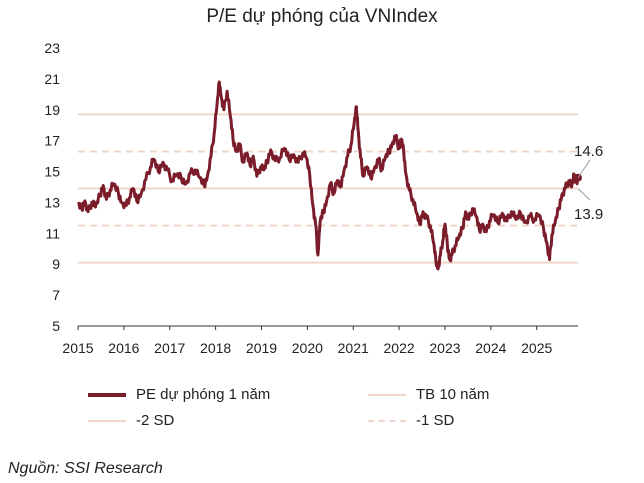 This screenshot has height=483, width=644. Describe the element at coordinates (387, 394) in the screenshot. I see `legend-swatch-mean` at that location.